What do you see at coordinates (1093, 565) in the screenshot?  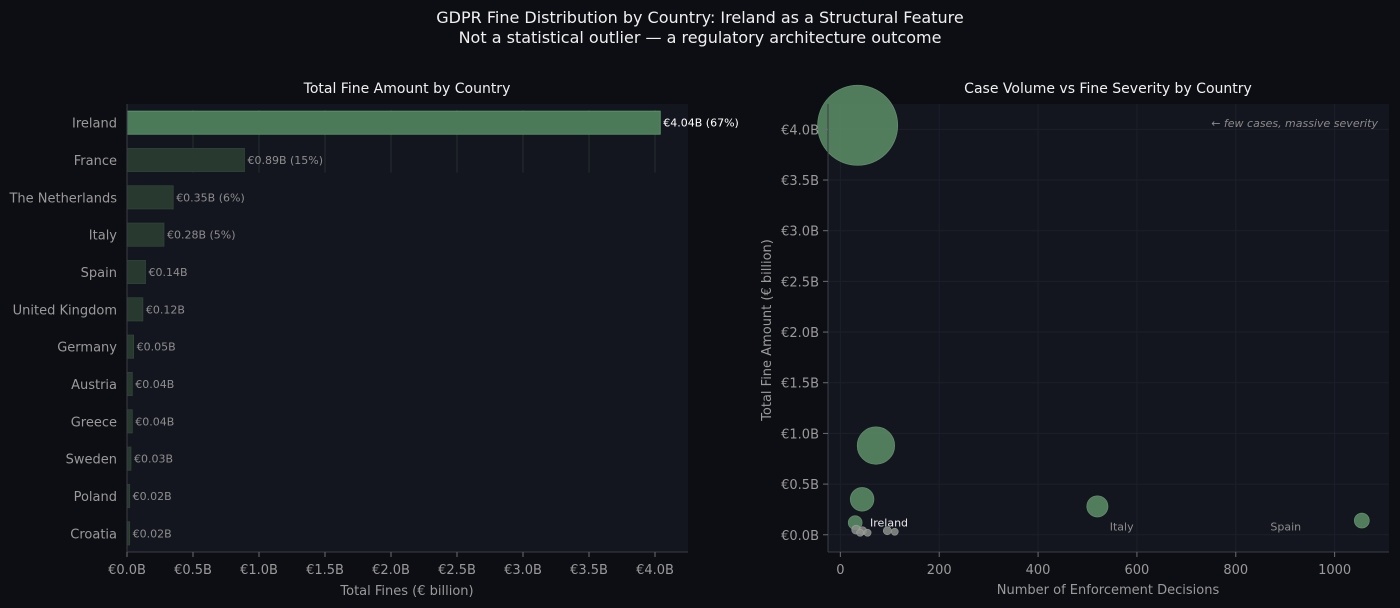 I see `scatter-x-ticks: 0 200 400 600 800 1000` at bounding box center [1093, 565].